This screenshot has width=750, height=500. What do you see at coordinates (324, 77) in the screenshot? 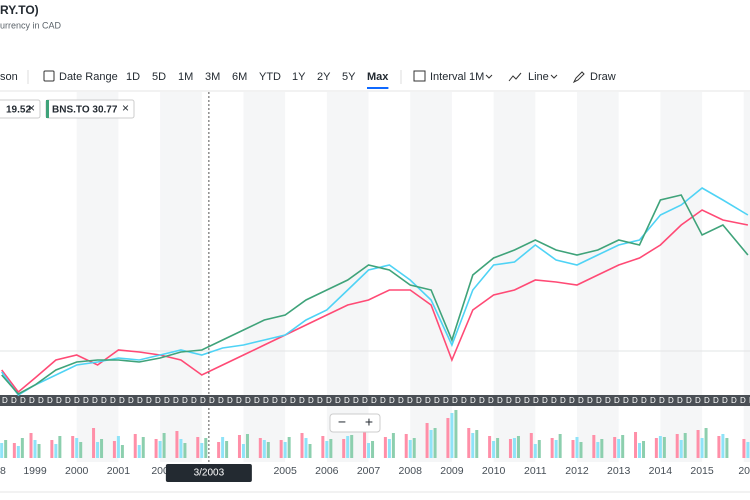
I see `range-button: 2Y` at bounding box center [324, 77].